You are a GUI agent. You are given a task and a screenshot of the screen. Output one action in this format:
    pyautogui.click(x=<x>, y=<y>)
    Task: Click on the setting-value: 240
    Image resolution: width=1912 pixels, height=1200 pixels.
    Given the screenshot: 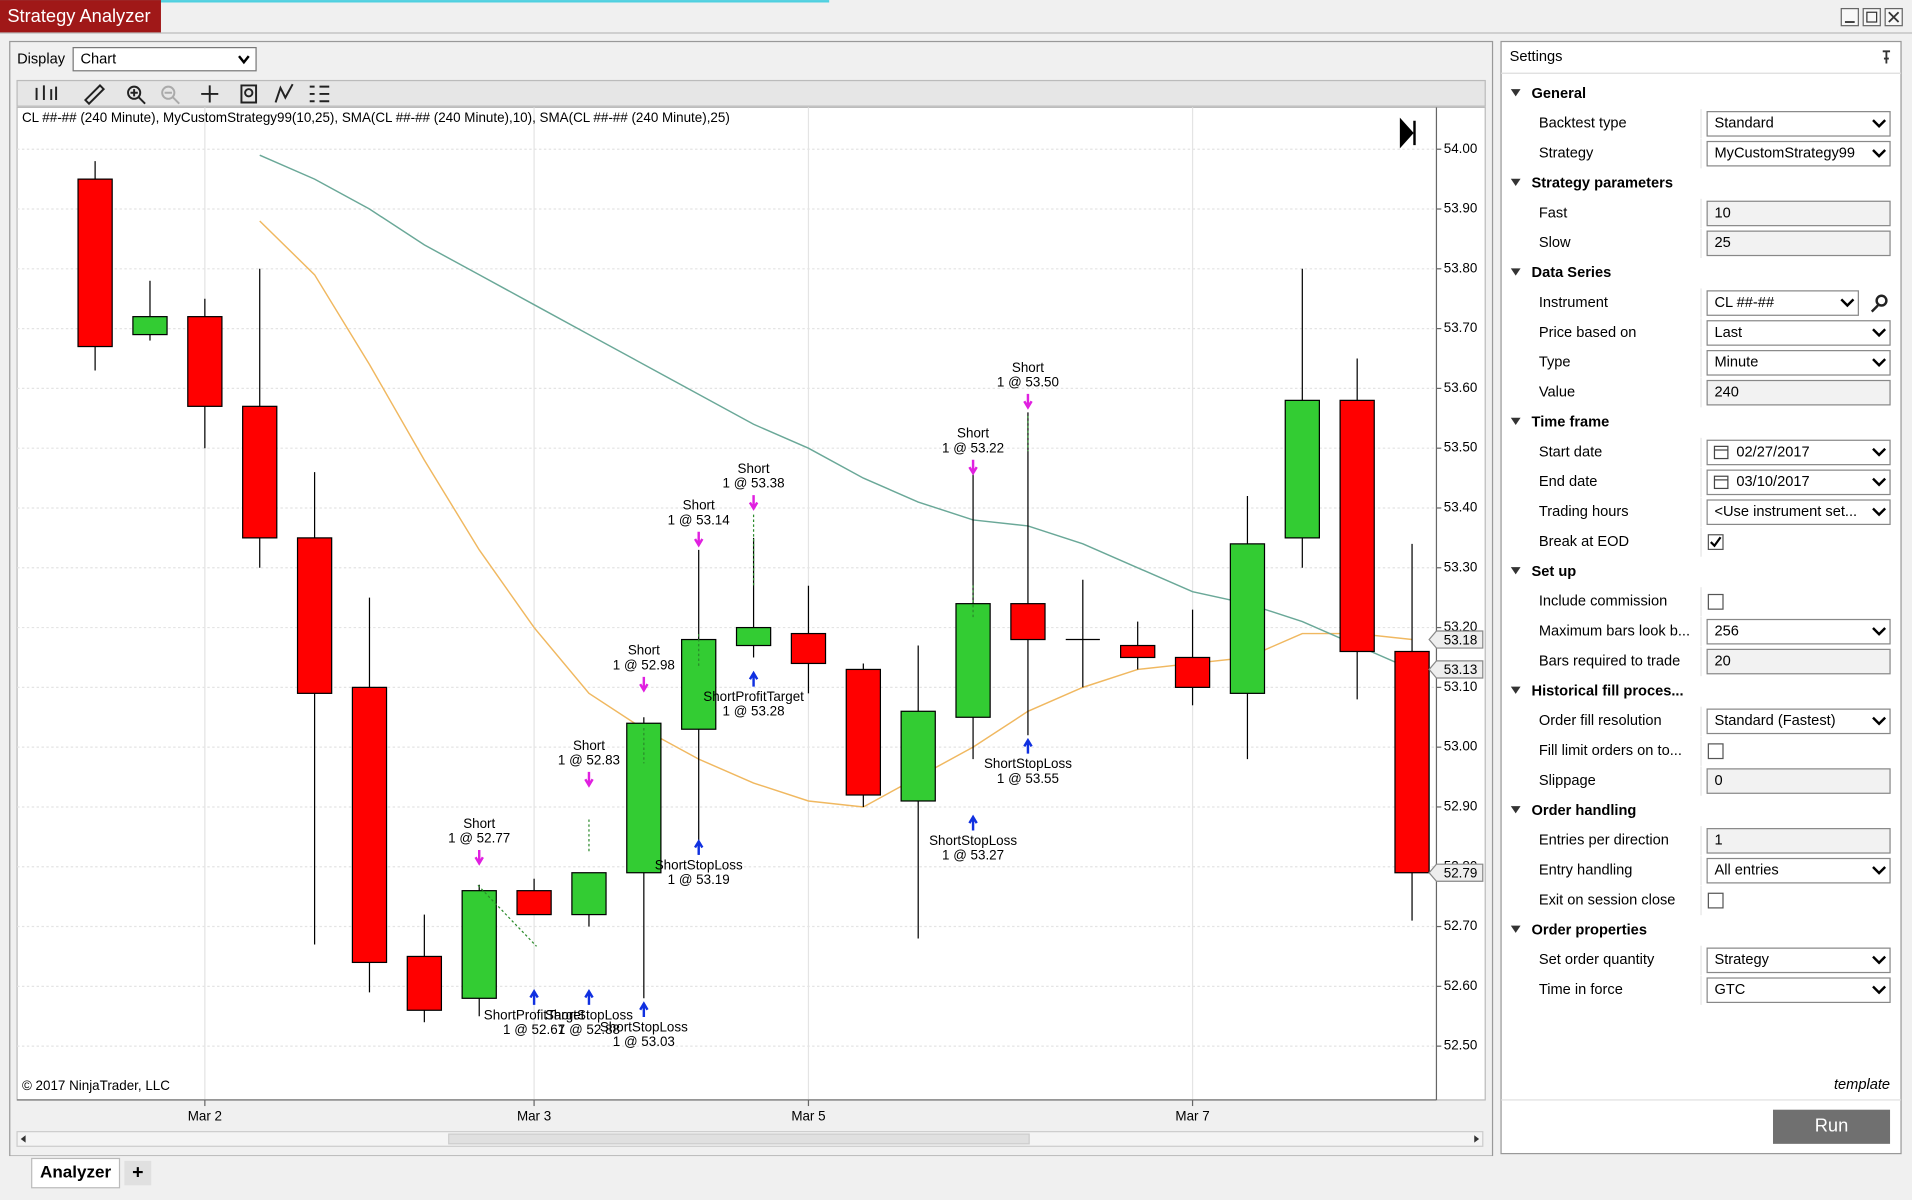 What is the action you would take?
    pyautogui.click(x=1726, y=393)
    